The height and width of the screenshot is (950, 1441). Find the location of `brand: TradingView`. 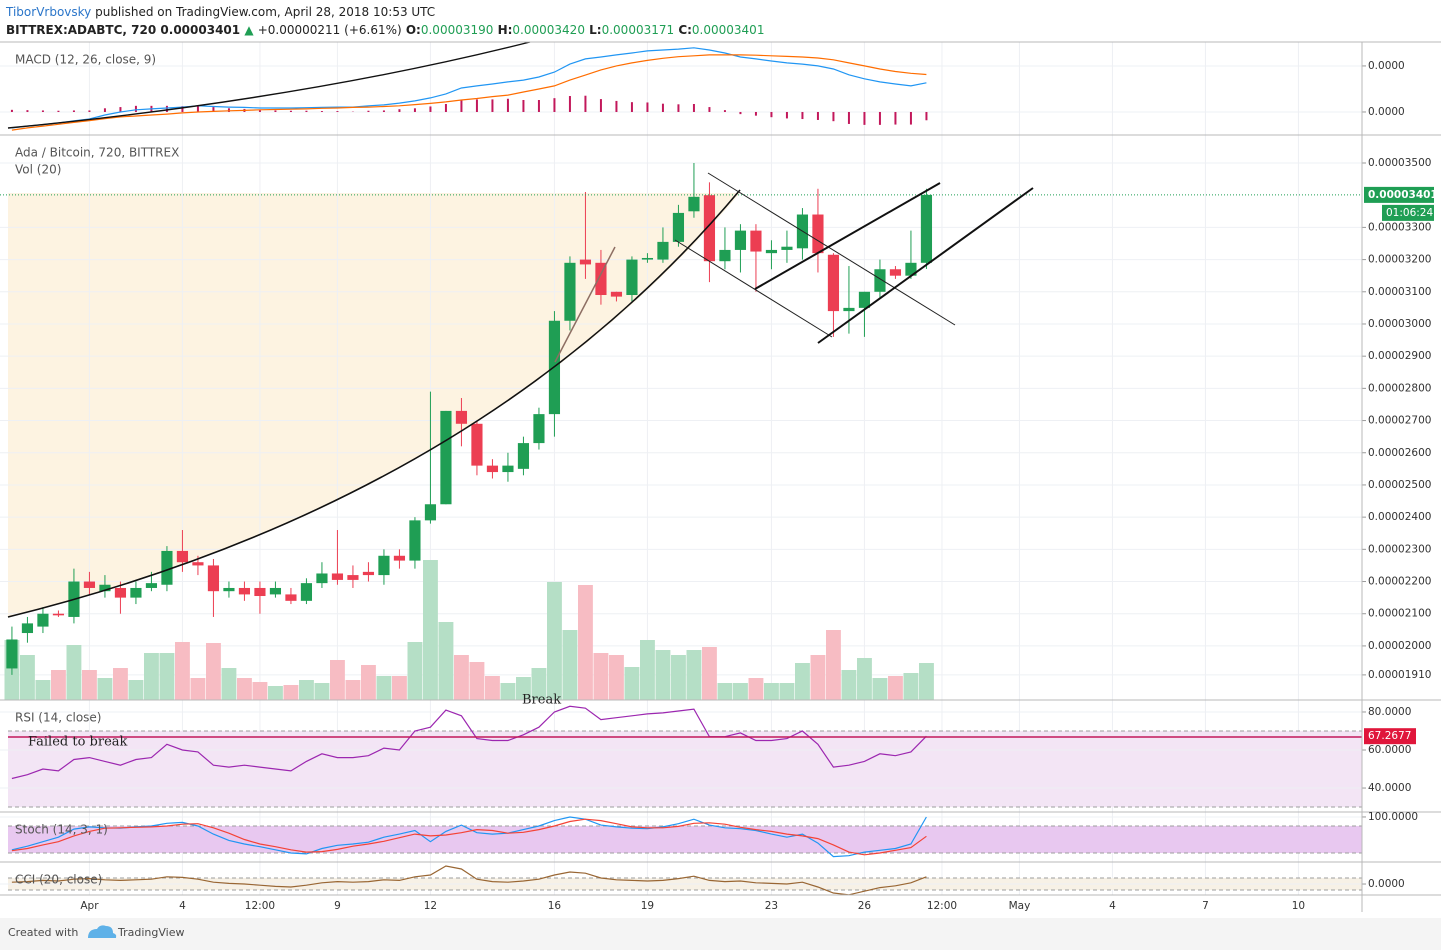

brand: TradingView is located at coordinates (150, 932).